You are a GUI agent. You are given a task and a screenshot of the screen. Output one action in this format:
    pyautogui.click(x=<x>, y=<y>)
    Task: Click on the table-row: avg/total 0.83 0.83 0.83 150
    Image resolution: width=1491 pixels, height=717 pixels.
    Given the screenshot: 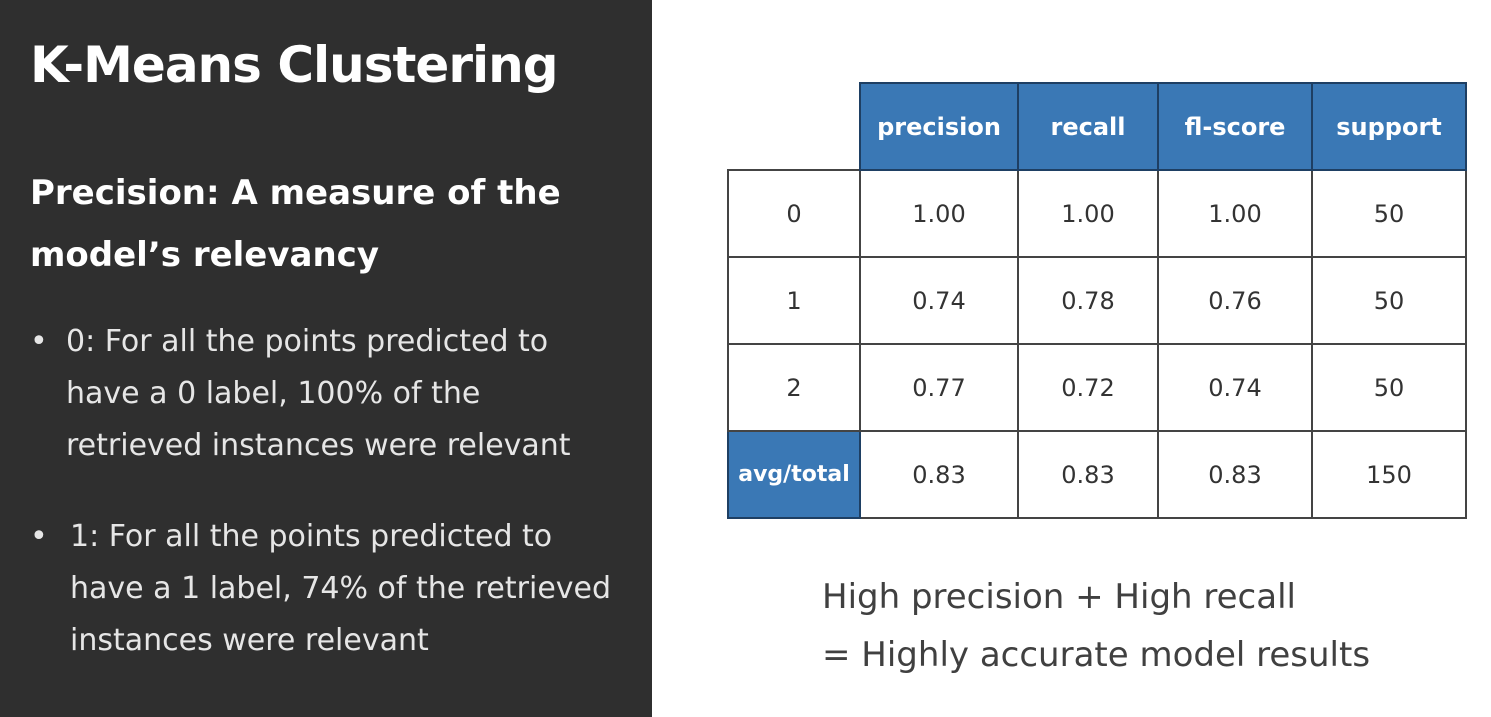 What is the action you would take?
    pyautogui.click(x=1097, y=474)
    